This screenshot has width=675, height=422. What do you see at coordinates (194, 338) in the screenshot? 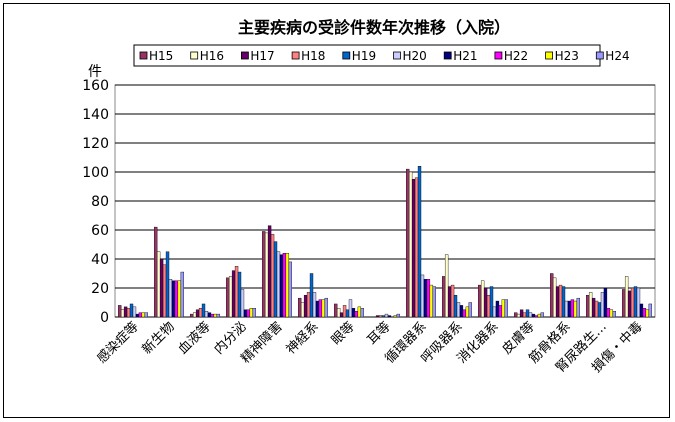
I see `x-tick-label: 血液等` at bounding box center [194, 338].